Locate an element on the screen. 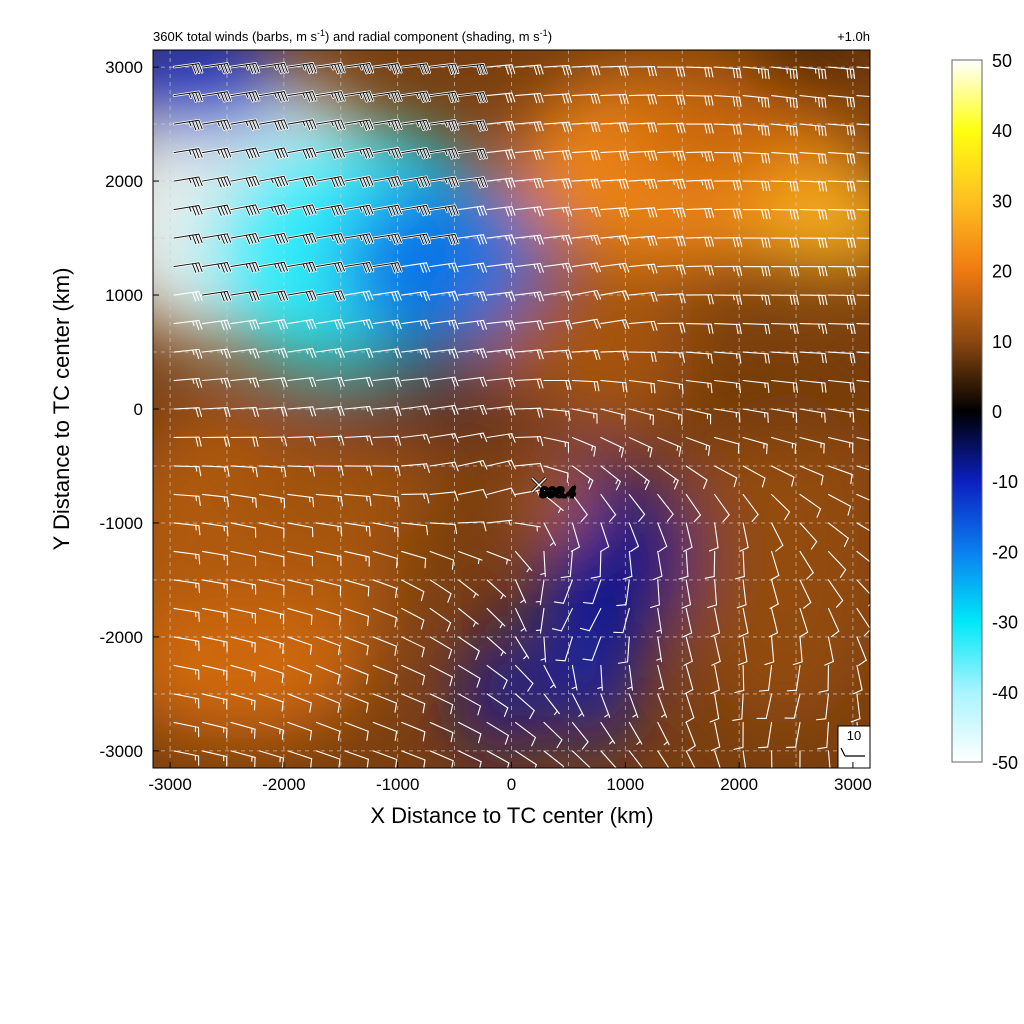  valid-time-label: +1.0h is located at coordinates (853, 36).